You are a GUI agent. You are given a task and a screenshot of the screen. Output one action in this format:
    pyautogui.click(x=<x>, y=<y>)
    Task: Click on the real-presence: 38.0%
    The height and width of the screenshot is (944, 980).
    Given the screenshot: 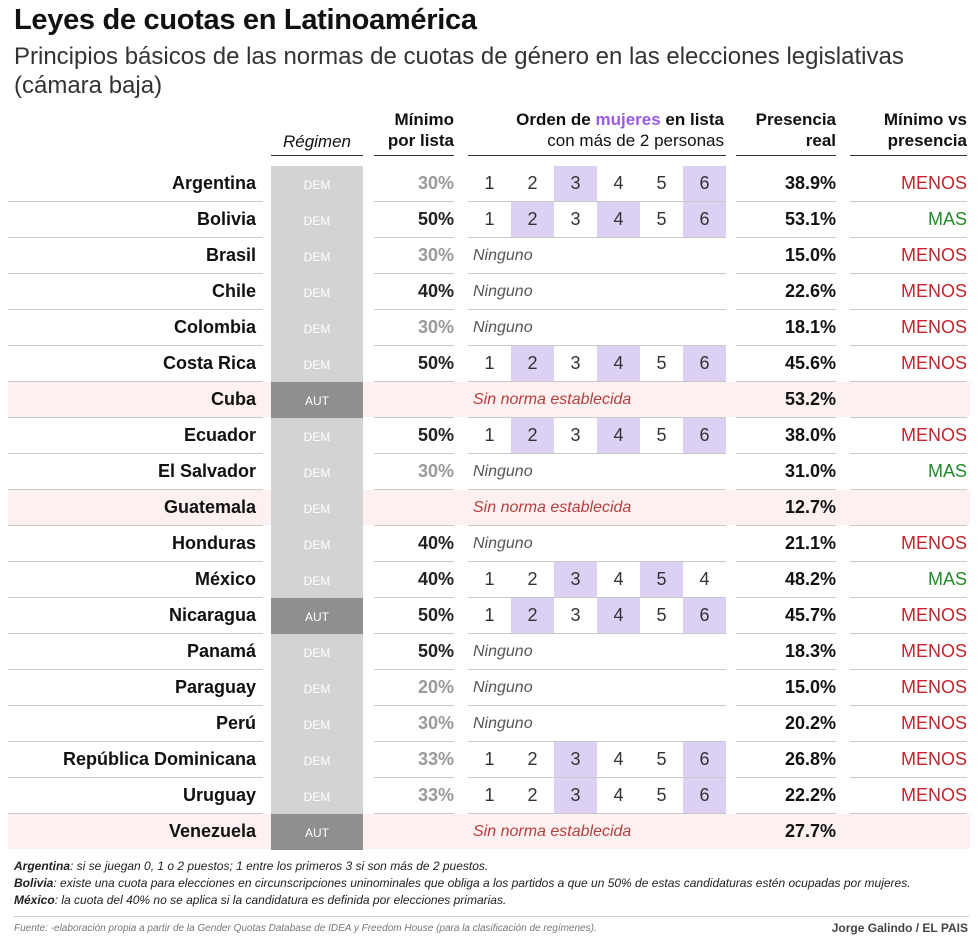 What is the action you would take?
    pyautogui.click(x=810, y=435)
    